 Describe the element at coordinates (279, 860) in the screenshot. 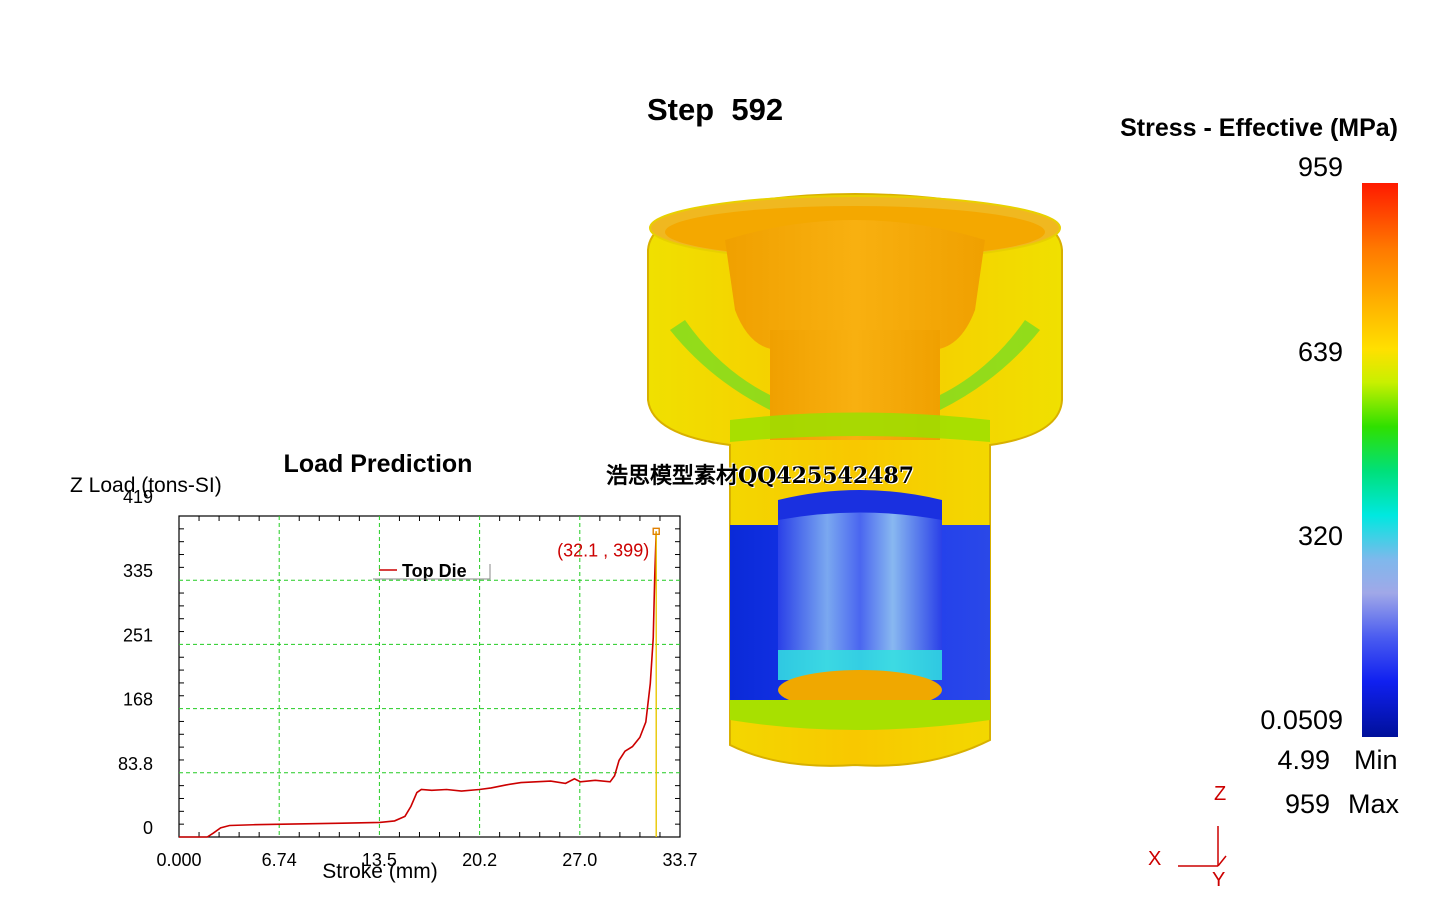

I see `x-tick-label: 6.74` at that location.